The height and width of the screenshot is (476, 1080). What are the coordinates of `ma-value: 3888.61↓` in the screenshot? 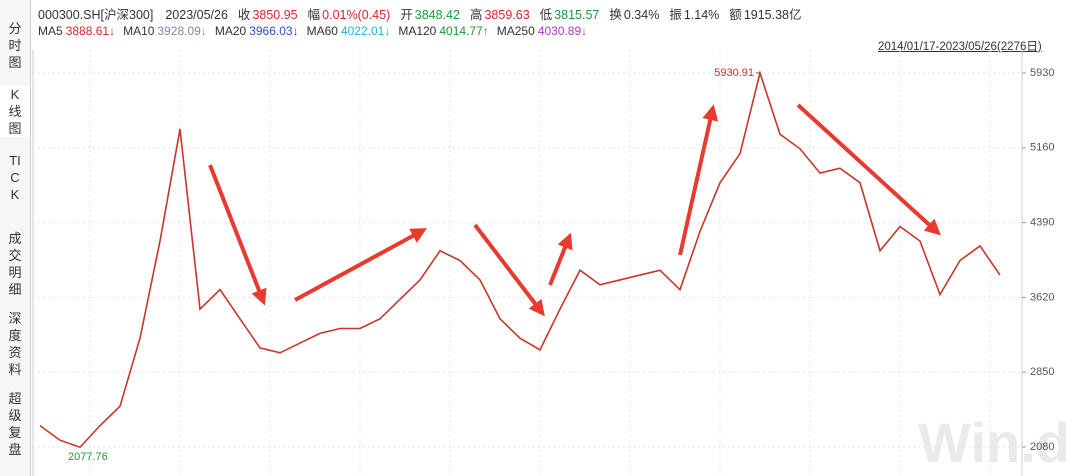 It's located at (90, 31).